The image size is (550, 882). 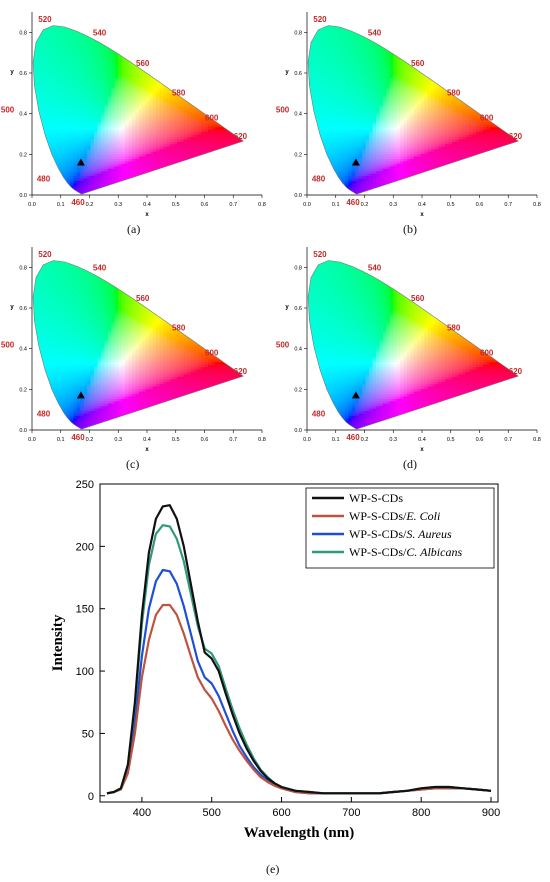 What do you see at coordinates (88, 734) in the screenshot?
I see `y-tick-label-50: 50` at bounding box center [88, 734].